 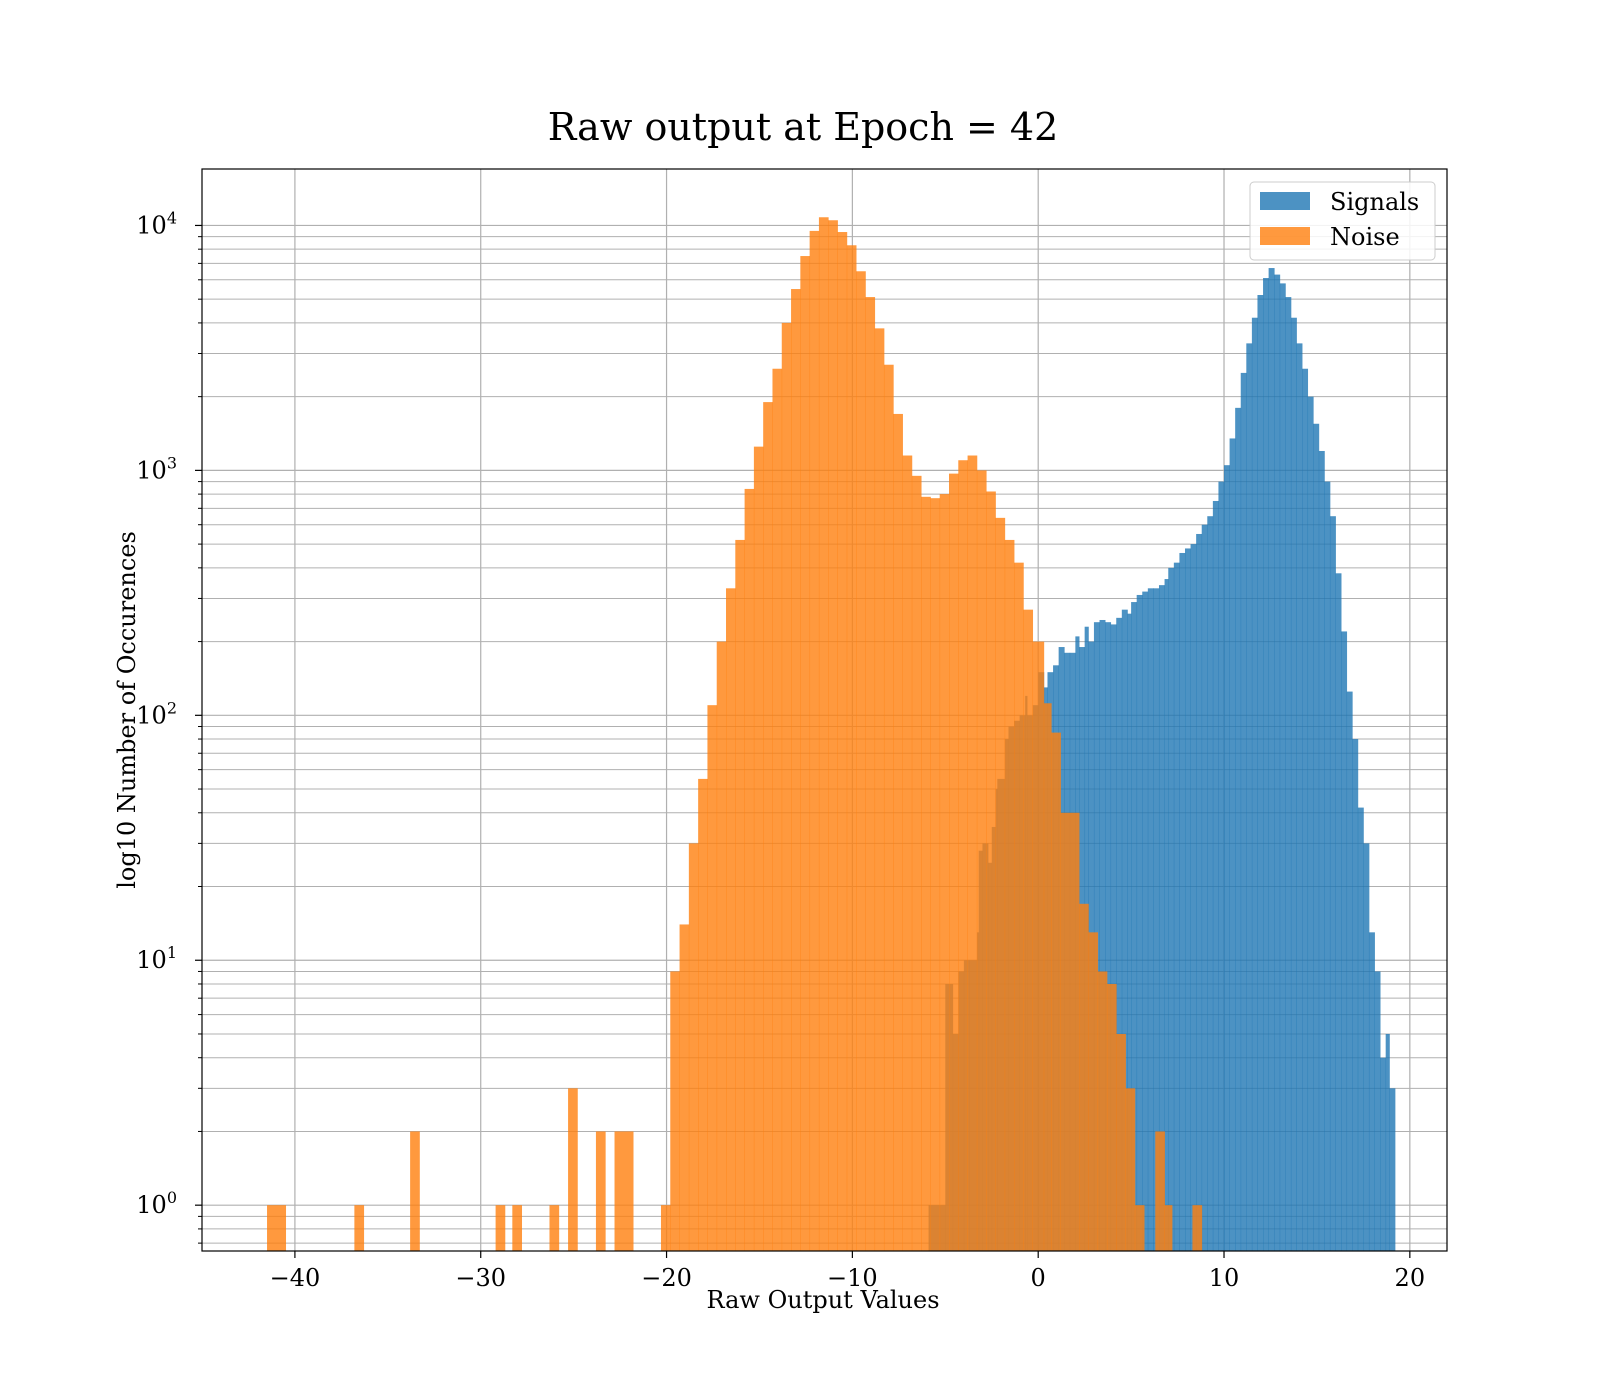 I want to click on y-tick-label: 10¹, so click(x=156, y=958).